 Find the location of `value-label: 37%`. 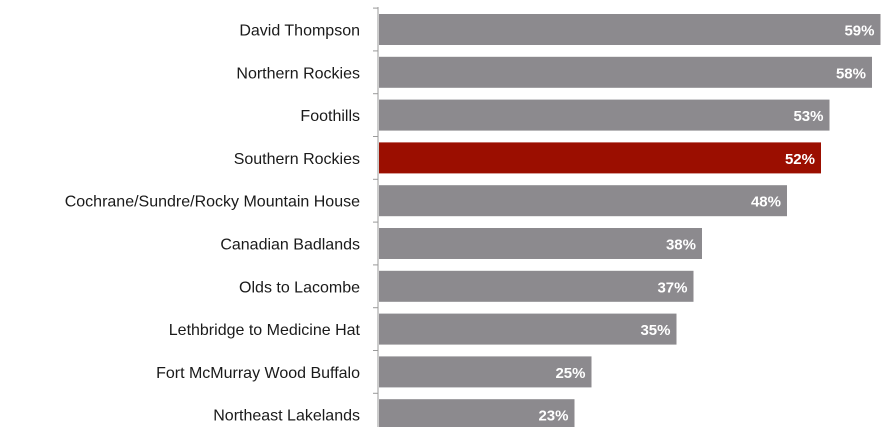

value-label: 37% is located at coordinates (672, 287).